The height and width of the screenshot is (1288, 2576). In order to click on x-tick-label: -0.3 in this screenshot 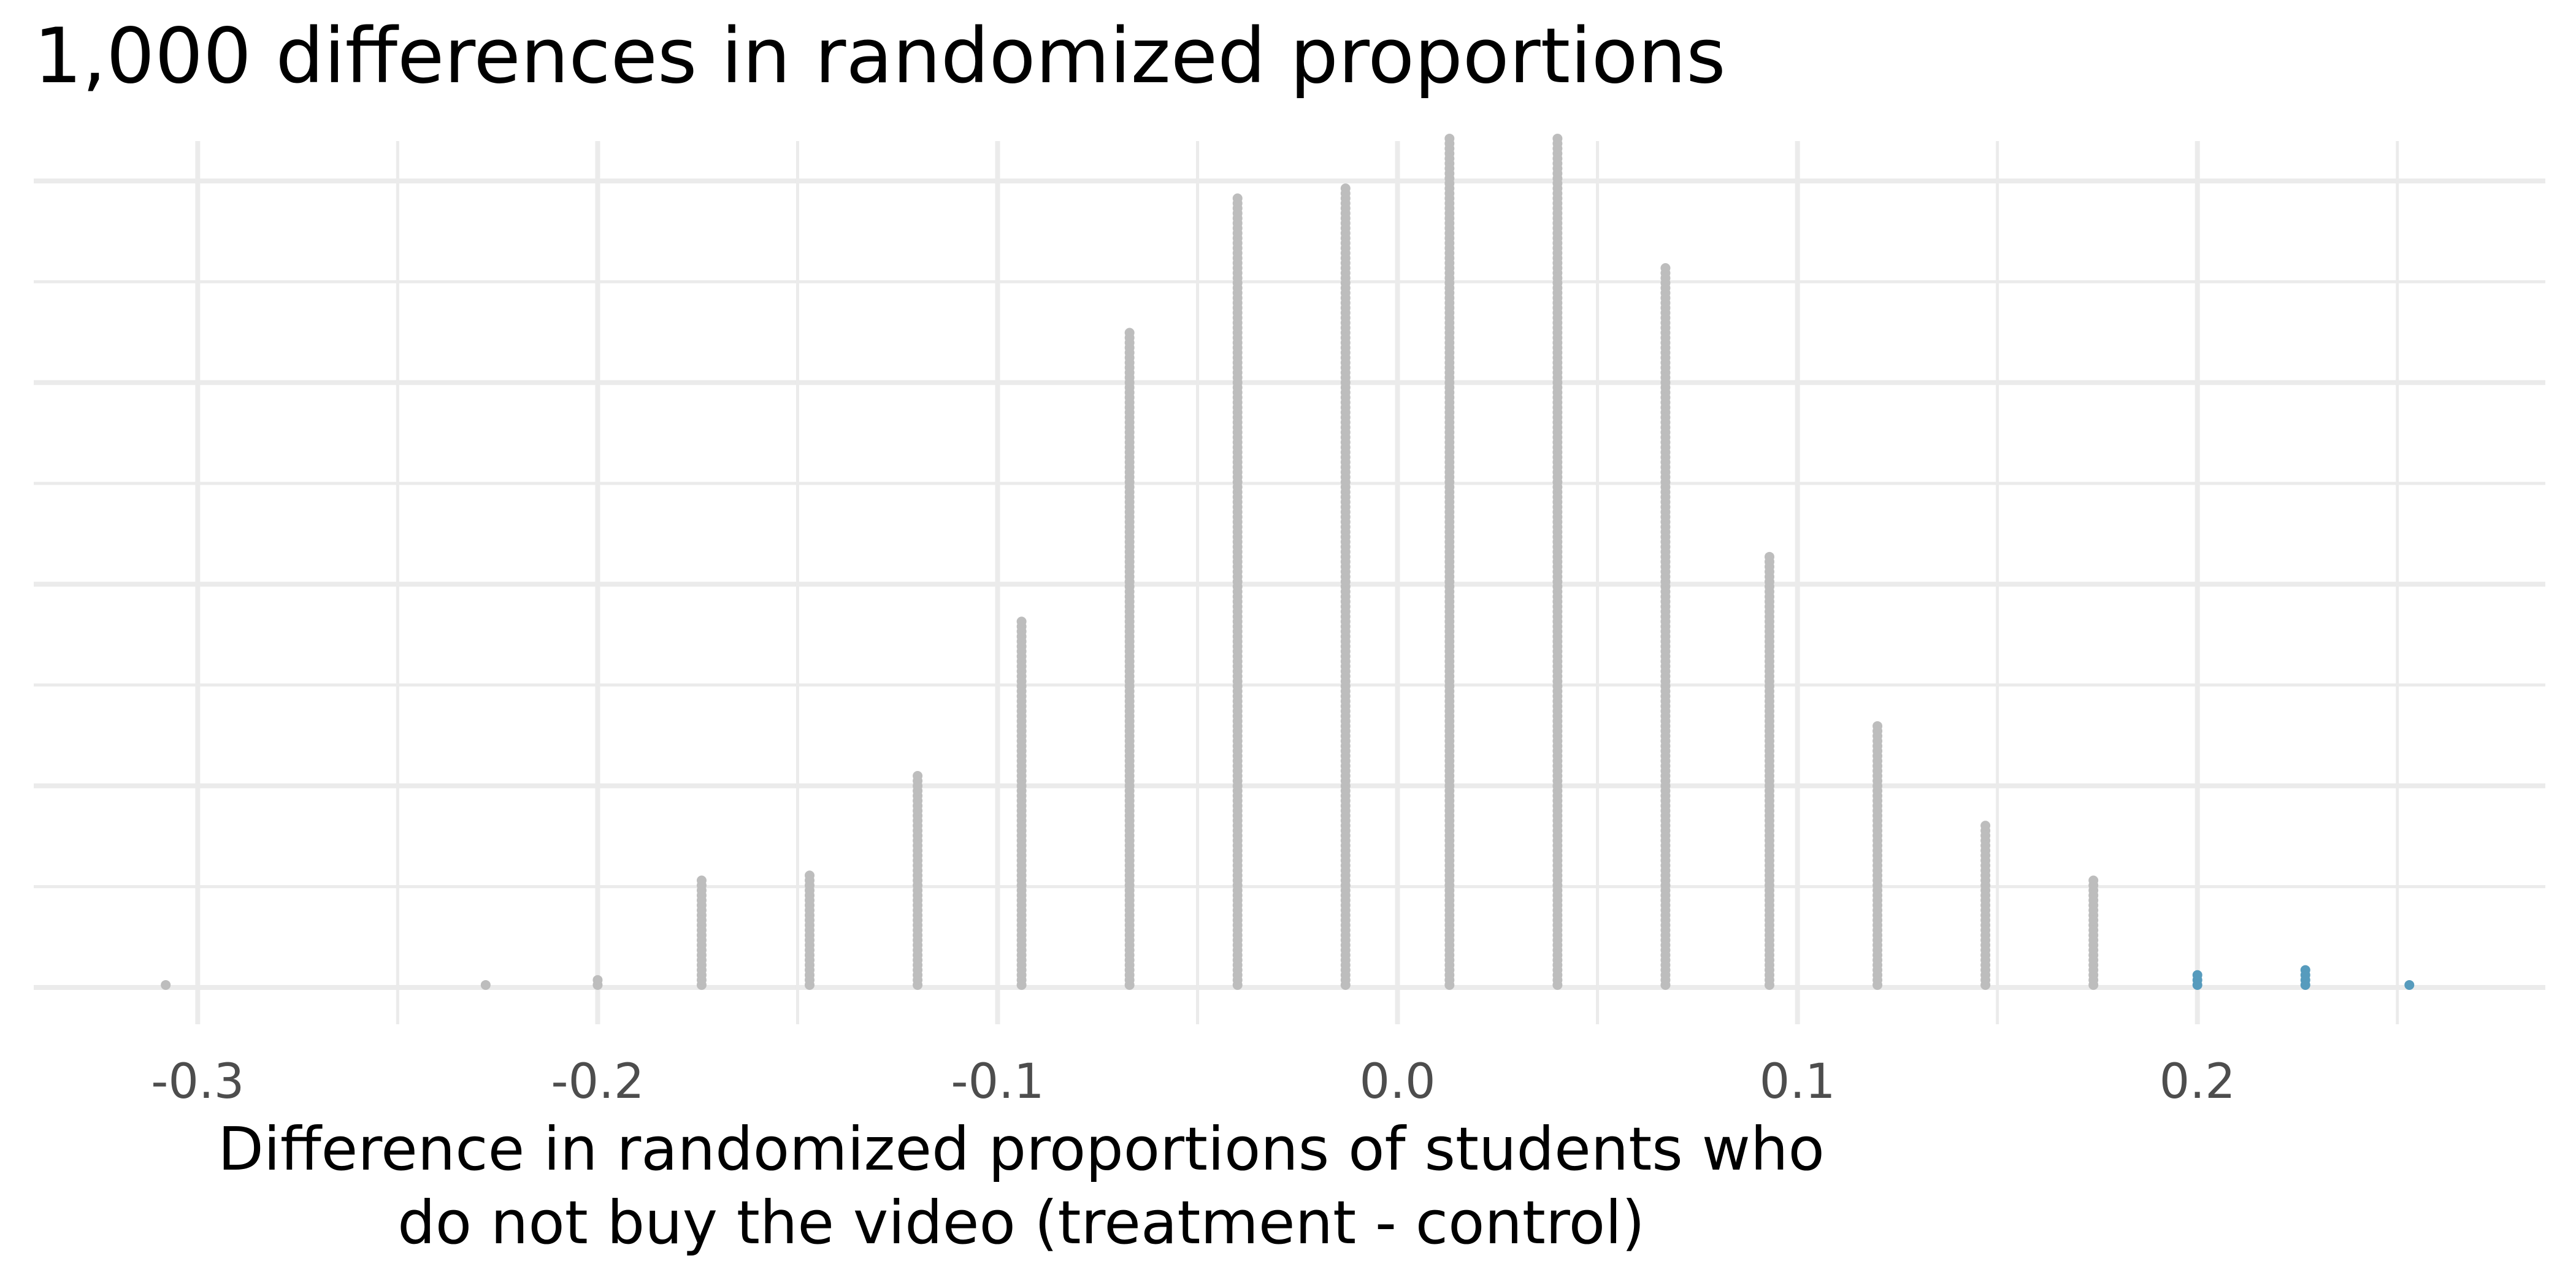, I will do `click(197, 1082)`.